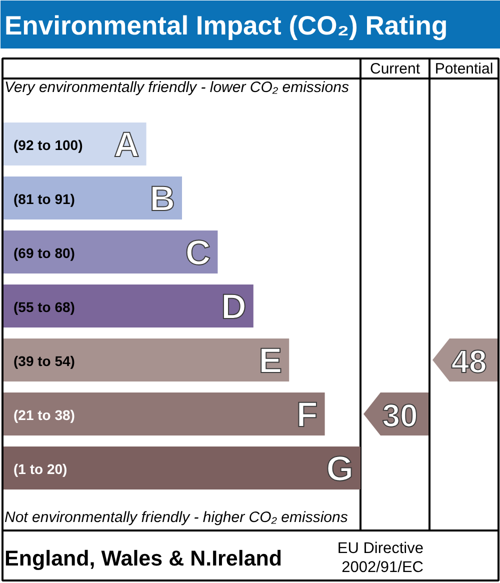 The height and width of the screenshot is (583, 500). What do you see at coordinates (464, 69) in the screenshot?
I see `text: Potential` at bounding box center [464, 69].